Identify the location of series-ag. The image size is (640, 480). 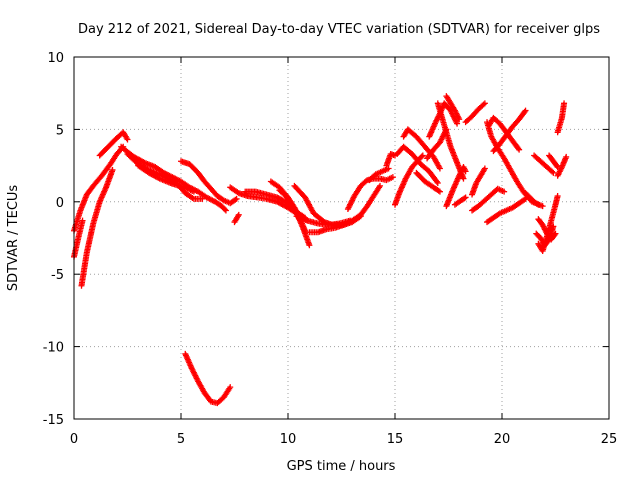
(488, 199).